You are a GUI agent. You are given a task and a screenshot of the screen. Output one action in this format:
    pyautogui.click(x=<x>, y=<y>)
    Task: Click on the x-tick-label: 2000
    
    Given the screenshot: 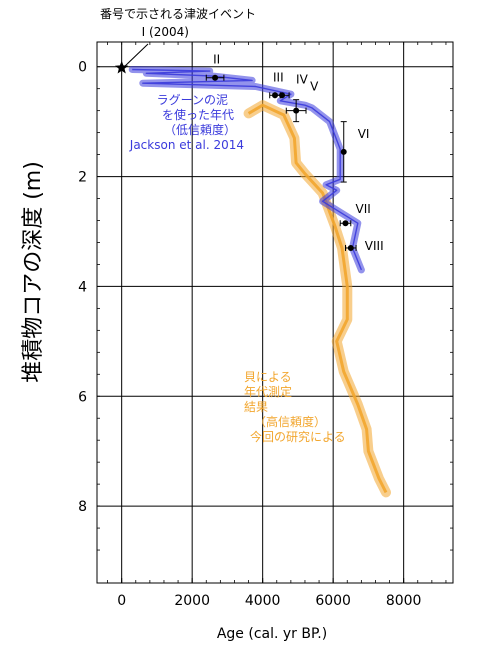 What is the action you would take?
    pyautogui.click(x=192, y=601)
    